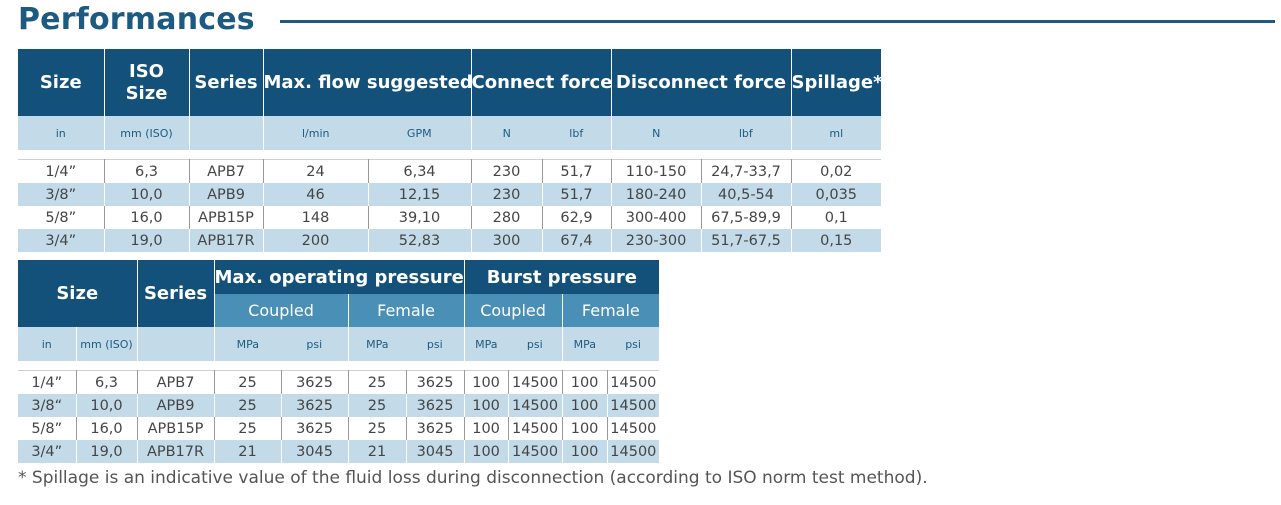 The height and width of the screenshot is (505, 1281). Describe the element at coordinates (78, 293) in the screenshot. I see `header-size: Size` at that location.